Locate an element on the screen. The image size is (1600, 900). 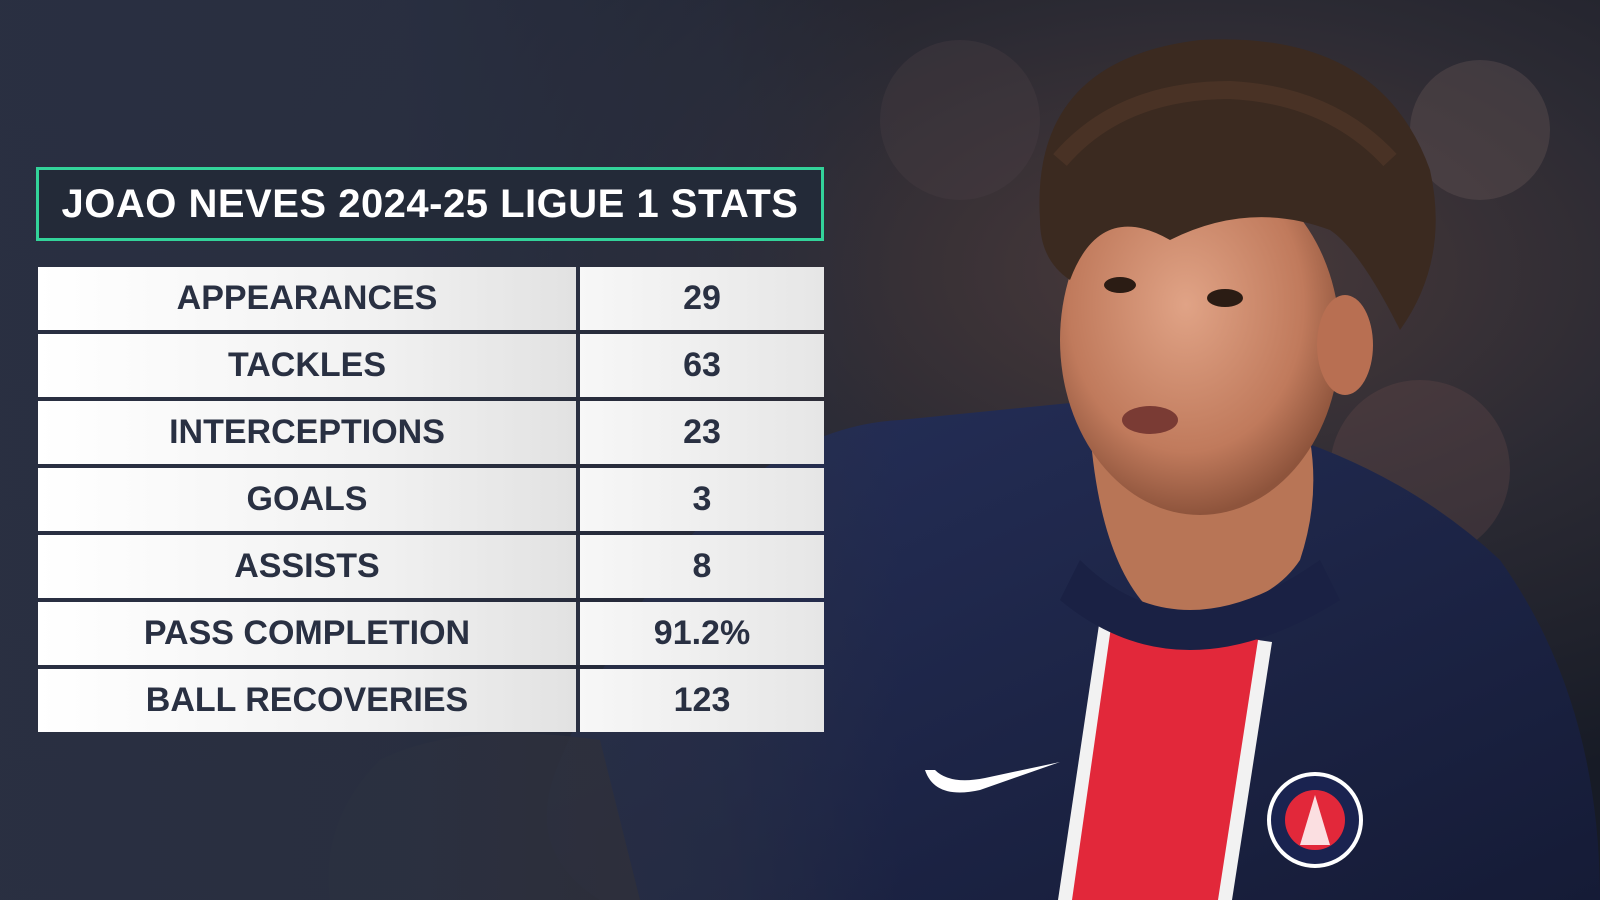
club-crest is located at coordinates (1315, 820).